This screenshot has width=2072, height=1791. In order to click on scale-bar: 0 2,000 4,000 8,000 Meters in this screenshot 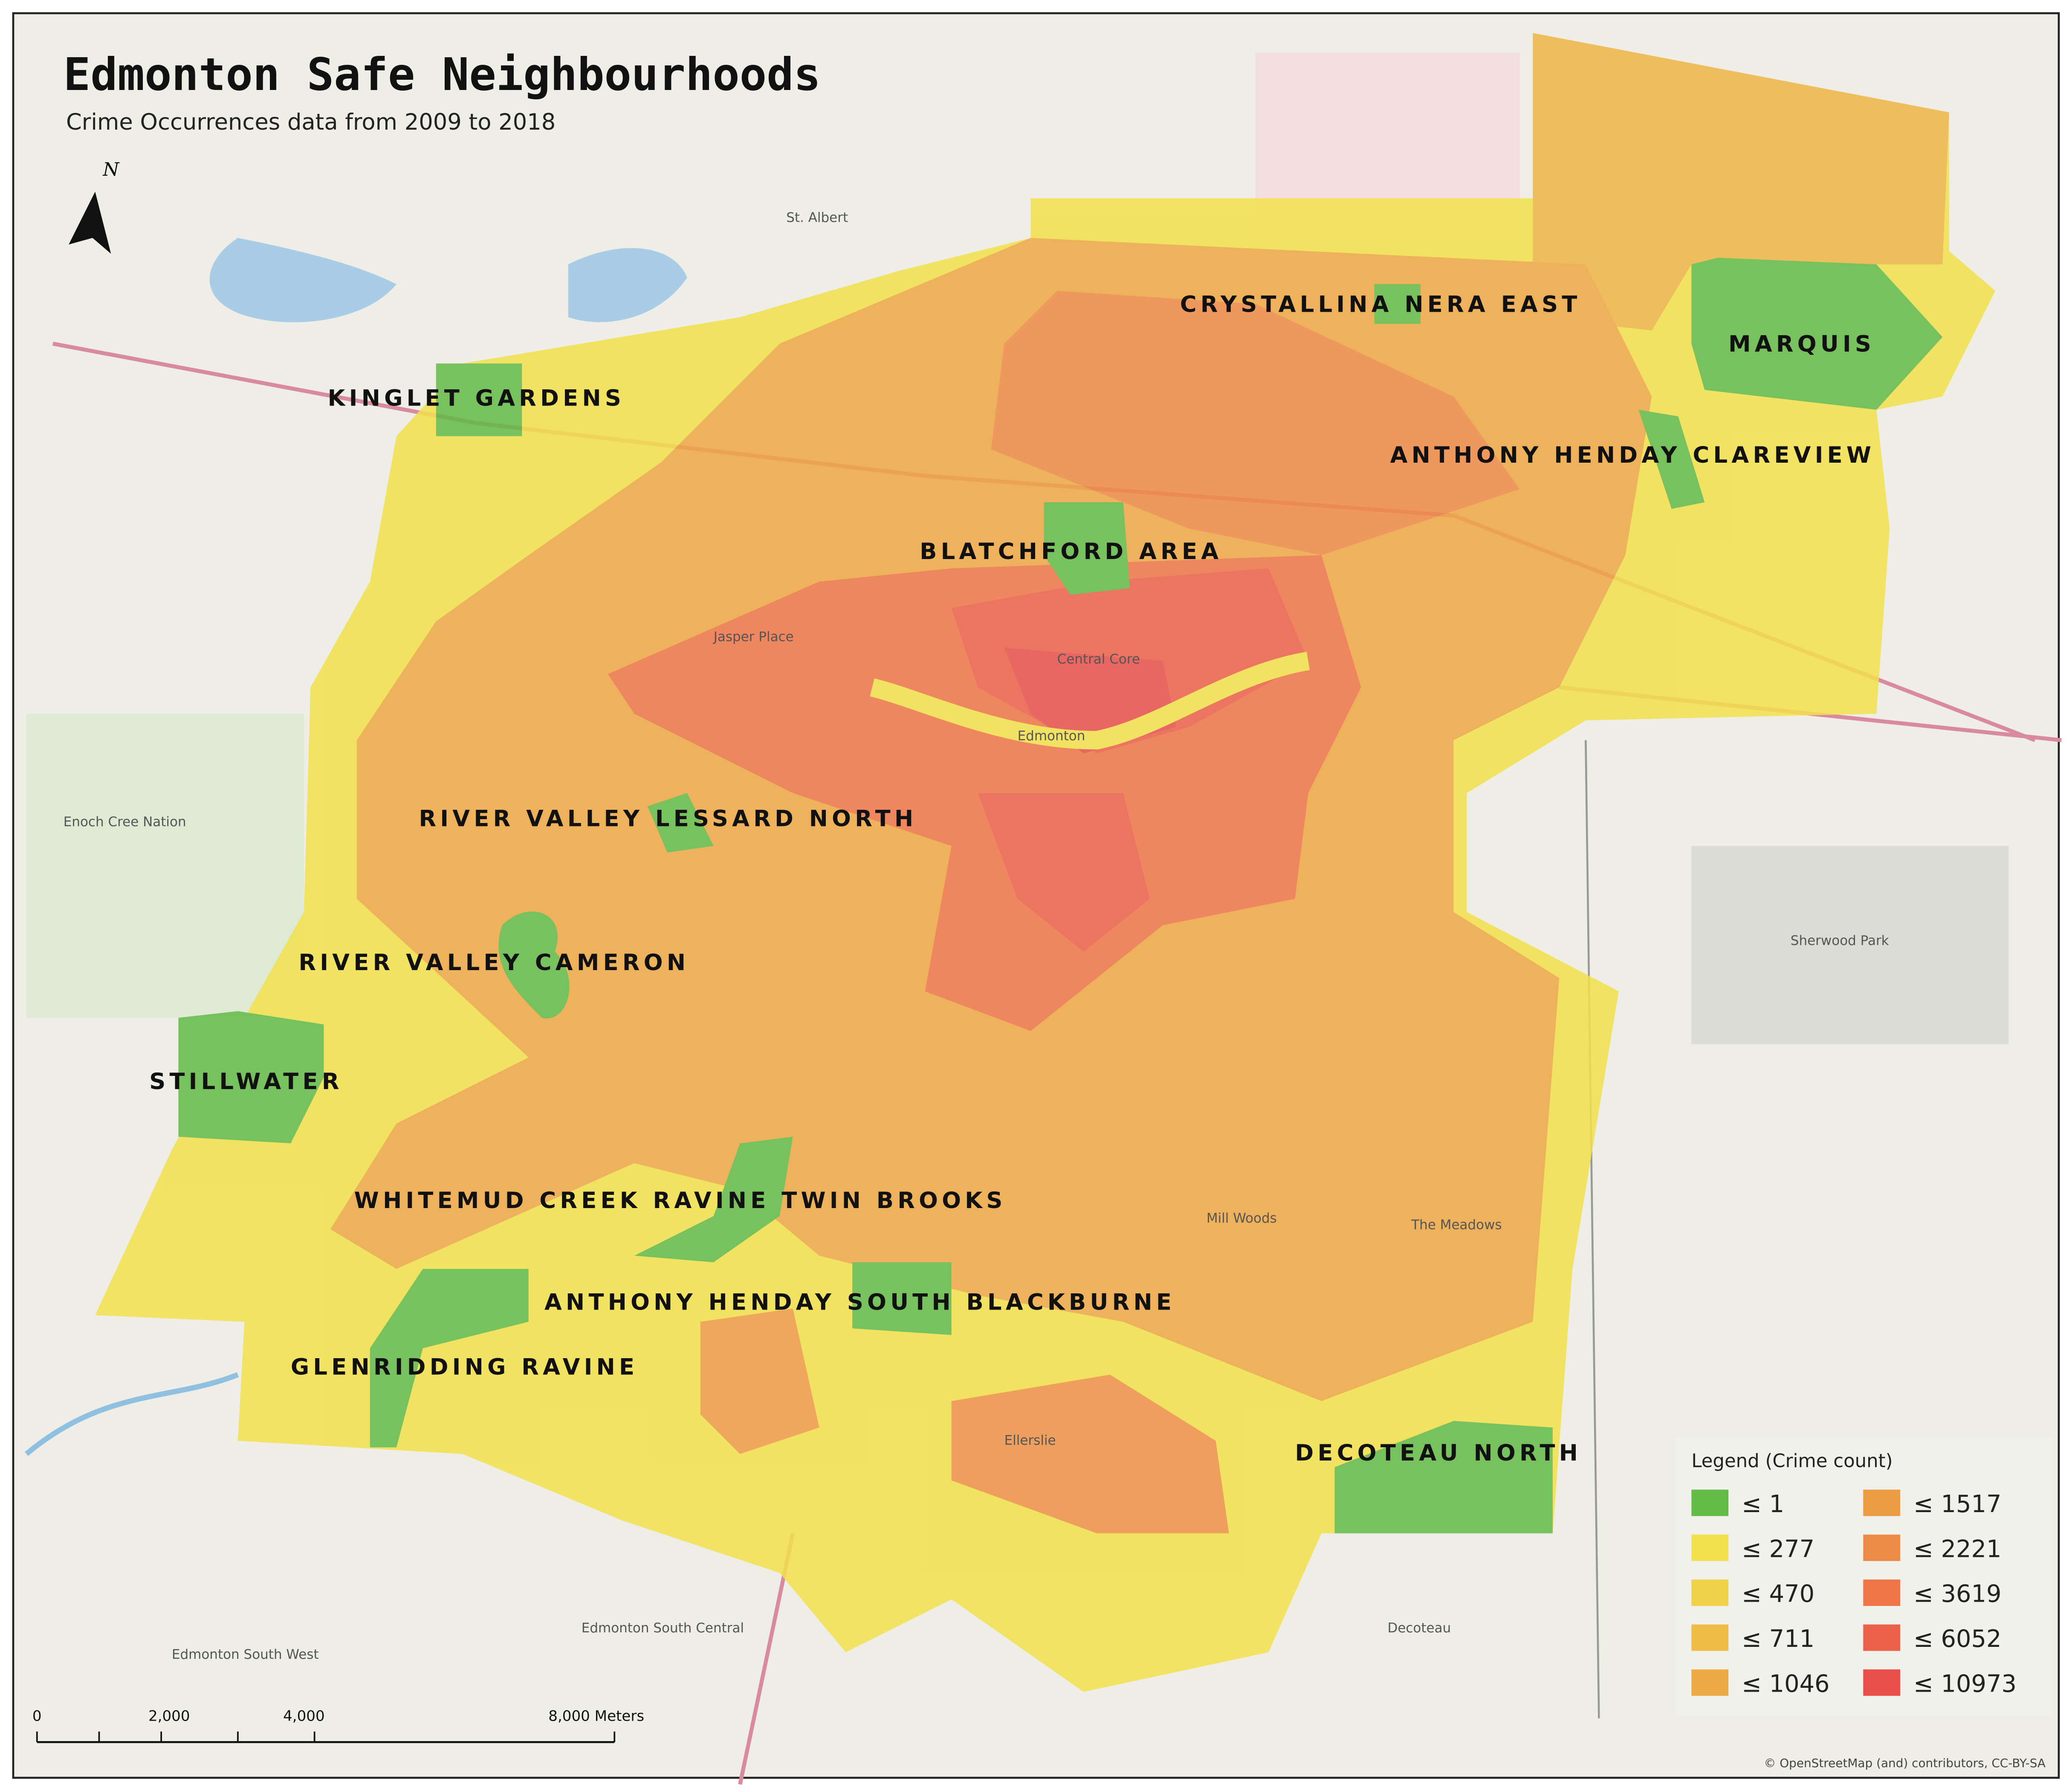, I will do `click(338, 1725)`.